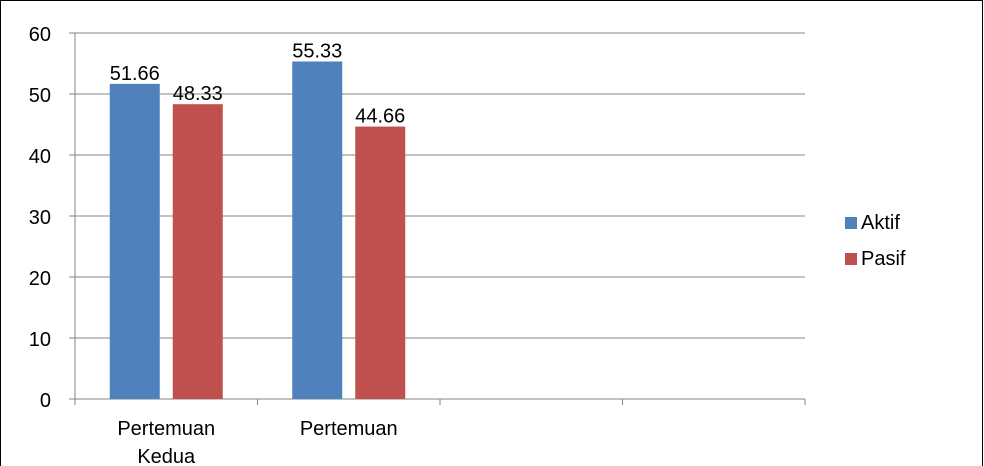 Image resolution: width=984 pixels, height=466 pixels. Describe the element at coordinates (349, 429) in the screenshot. I see `x-category-label-1-0: Pertemuan` at that location.